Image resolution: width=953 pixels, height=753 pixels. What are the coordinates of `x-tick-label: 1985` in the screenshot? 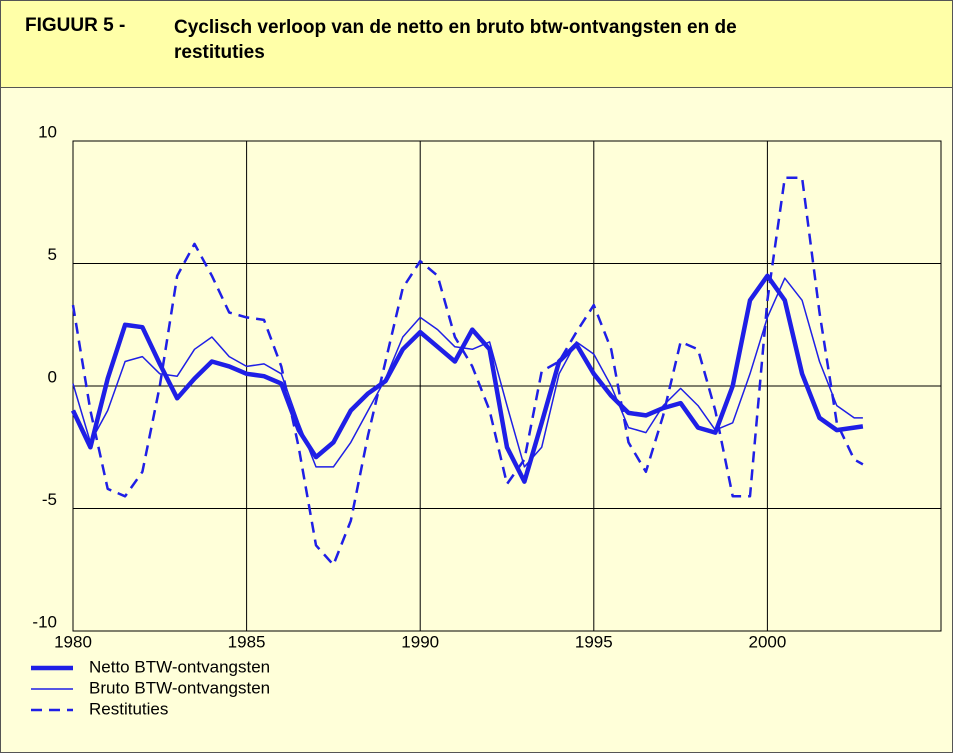 It's located at (247, 641).